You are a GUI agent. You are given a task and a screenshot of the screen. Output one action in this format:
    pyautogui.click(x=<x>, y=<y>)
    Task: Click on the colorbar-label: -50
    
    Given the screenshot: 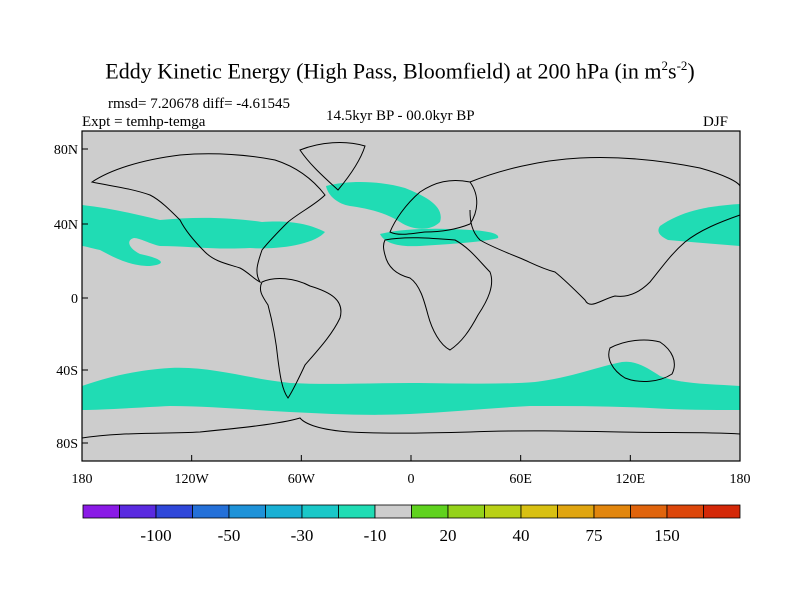 What is the action you would take?
    pyautogui.click(x=229, y=535)
    